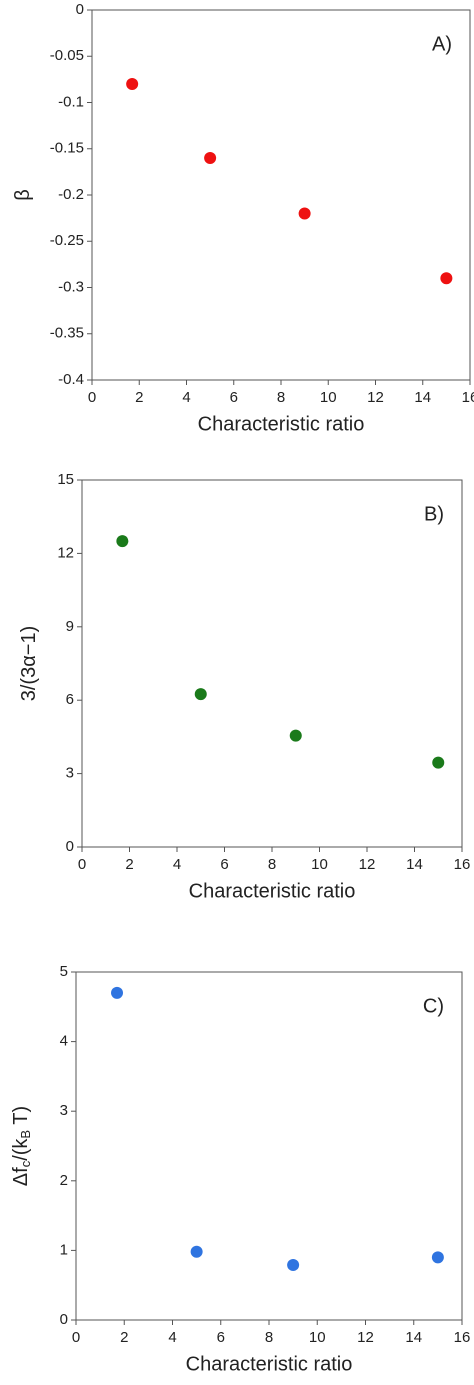  I want to click on y-axis-label-part: β, so click(23, 195).